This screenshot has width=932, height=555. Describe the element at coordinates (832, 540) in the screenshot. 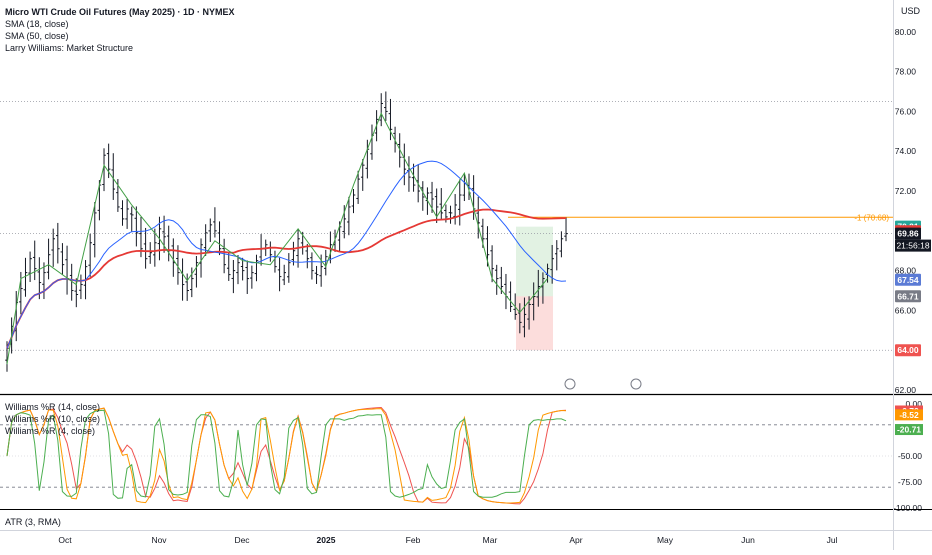

I see `time-tick-label: Jul` at that location.